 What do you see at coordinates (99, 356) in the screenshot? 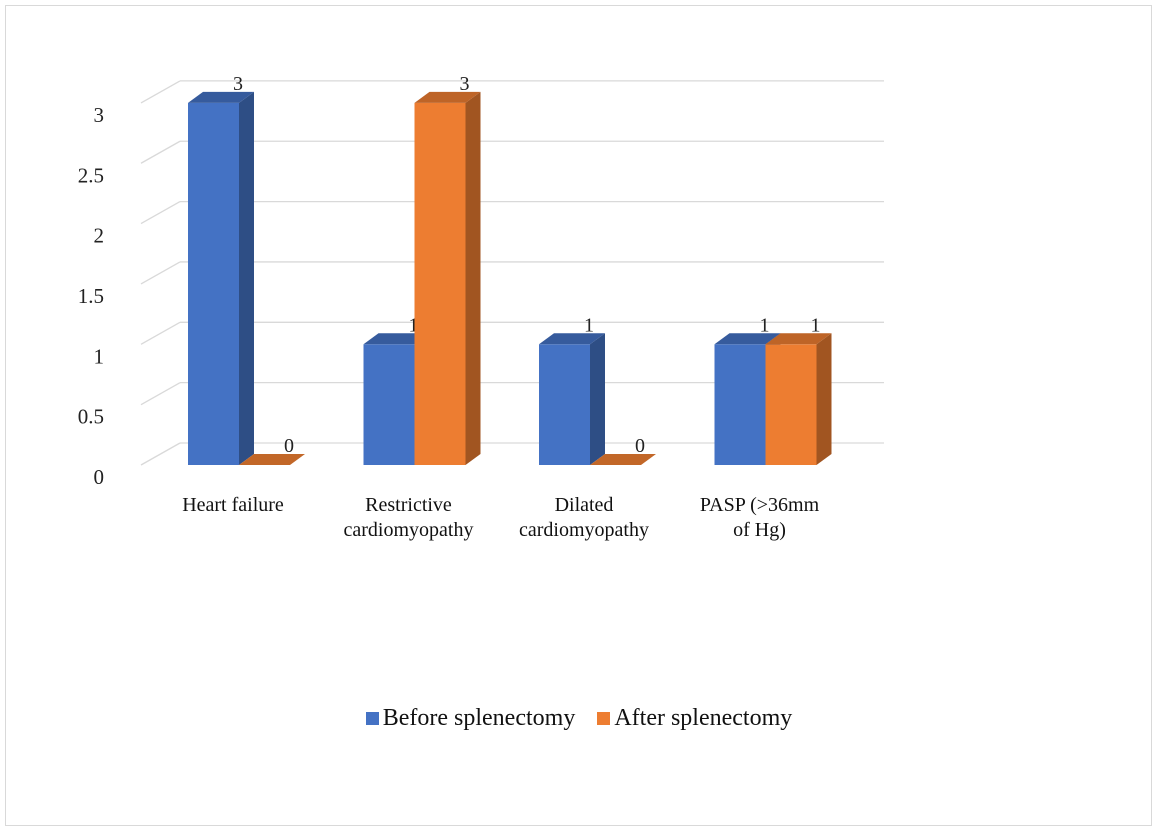
I see `y-tick-label: 1` at bounding box center [99, 356].